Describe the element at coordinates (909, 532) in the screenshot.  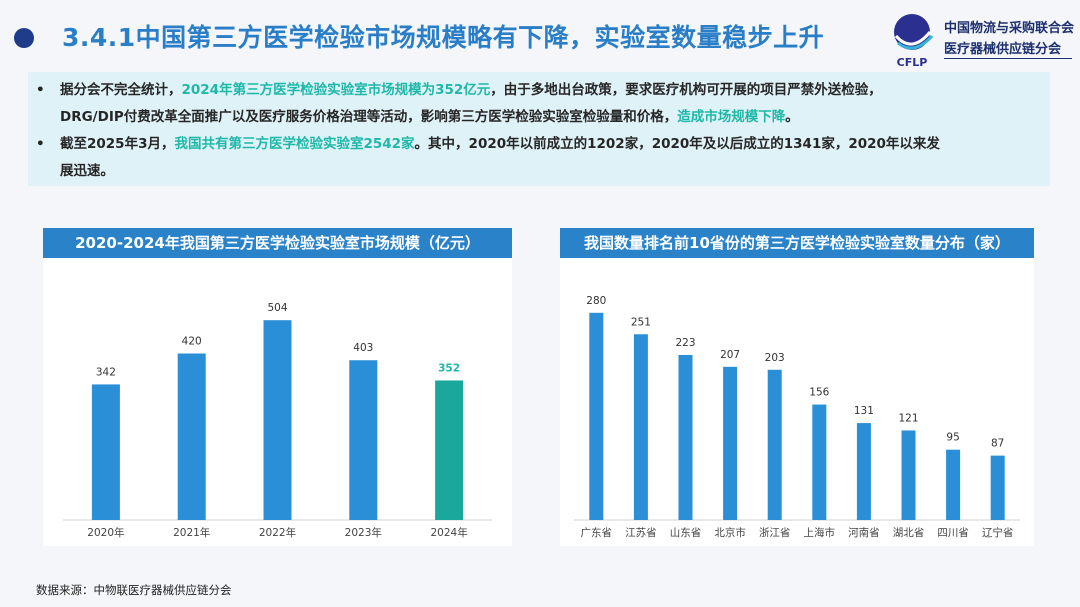
I see `x-tick-label: 湖北省` at that location.